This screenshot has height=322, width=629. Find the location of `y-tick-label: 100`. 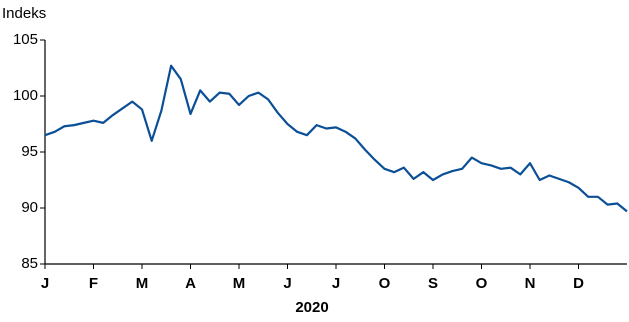

y-tick-label: 100 is located at coordinates (25, 95).